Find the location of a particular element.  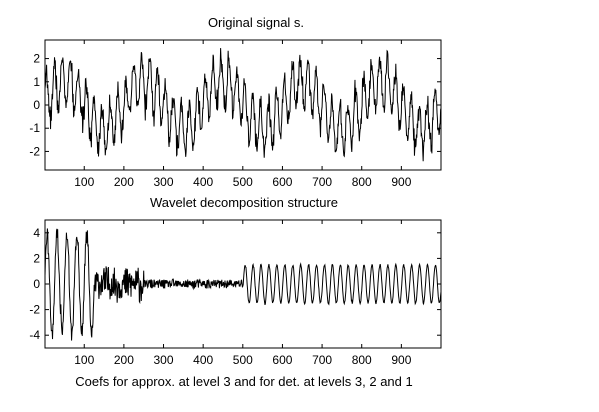

chart-title: Wavelet decomposition structure is located at coordinates (244, 202).